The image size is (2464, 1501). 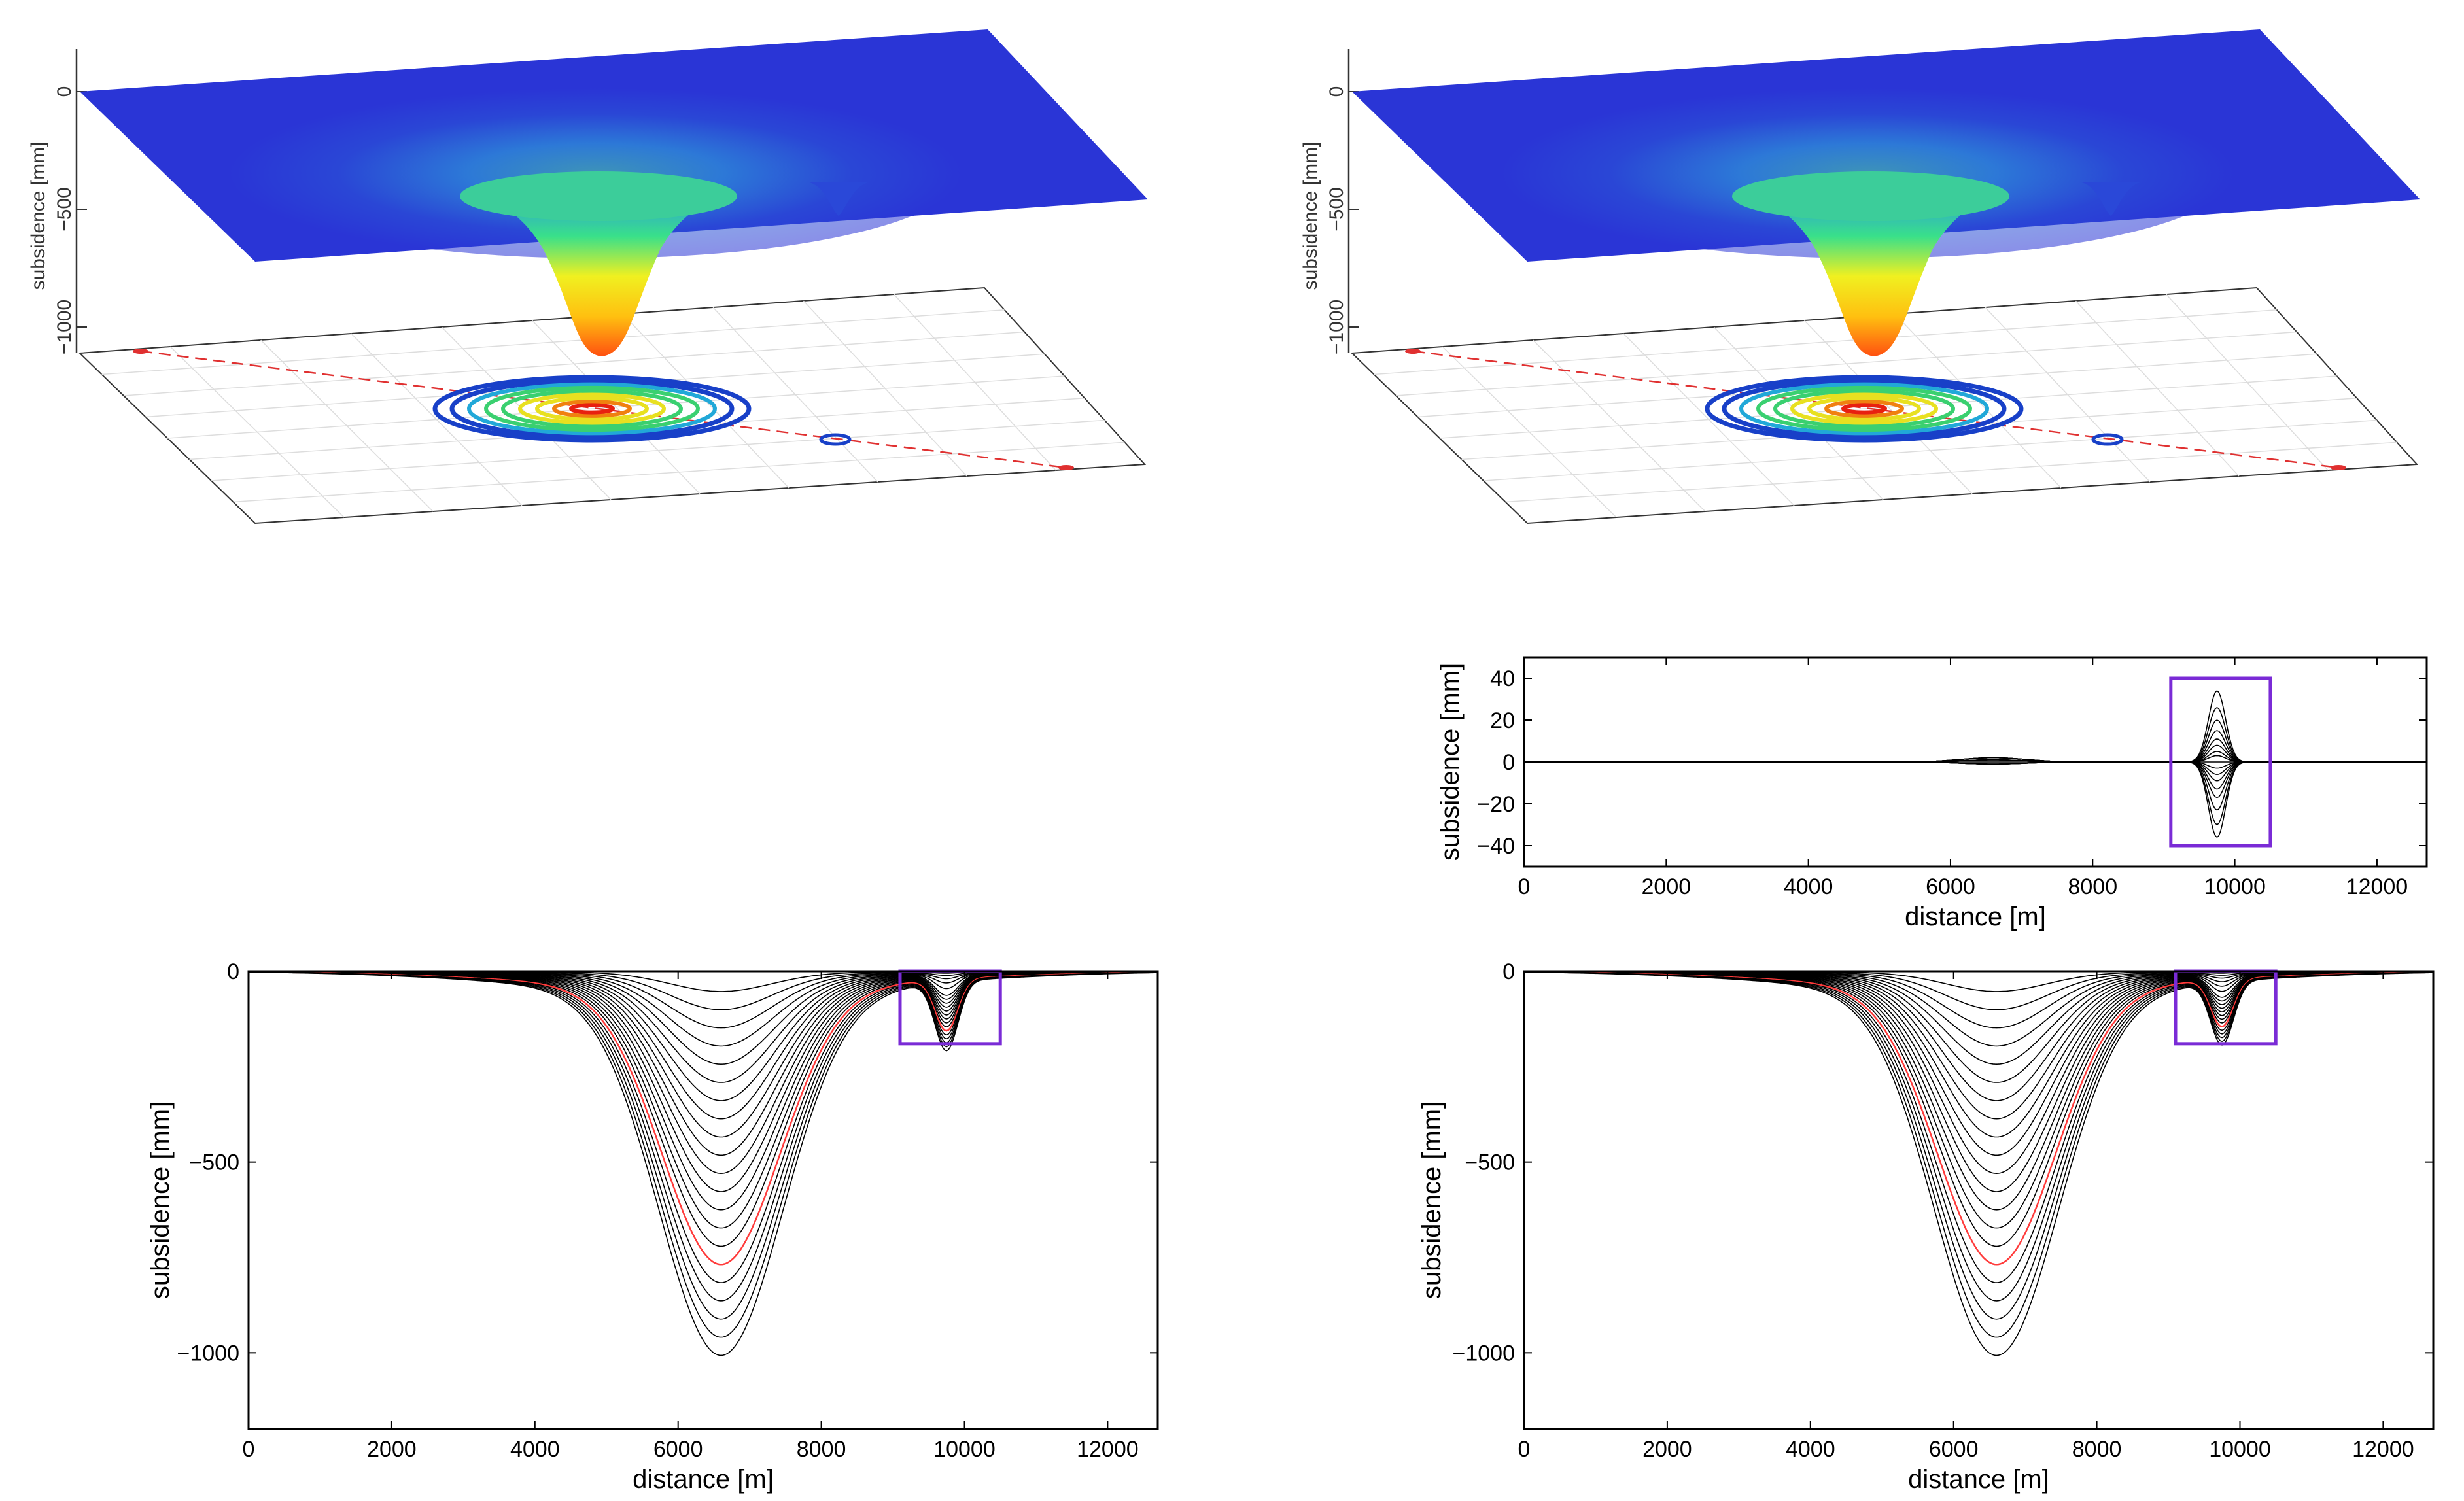 What do you see at coordinates (1336, 209) in the screenshot?
I see `z-tick-label: −500` at bounding box center [1336, 209].